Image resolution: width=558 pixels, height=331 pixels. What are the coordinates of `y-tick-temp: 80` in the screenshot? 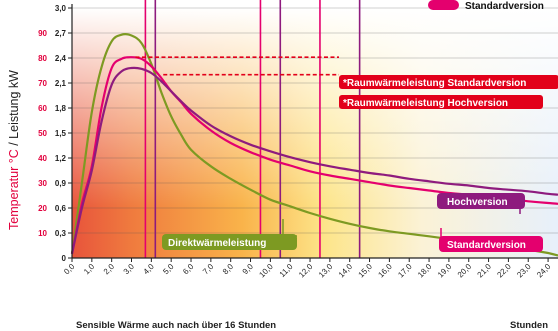 It's located at (42, 58).